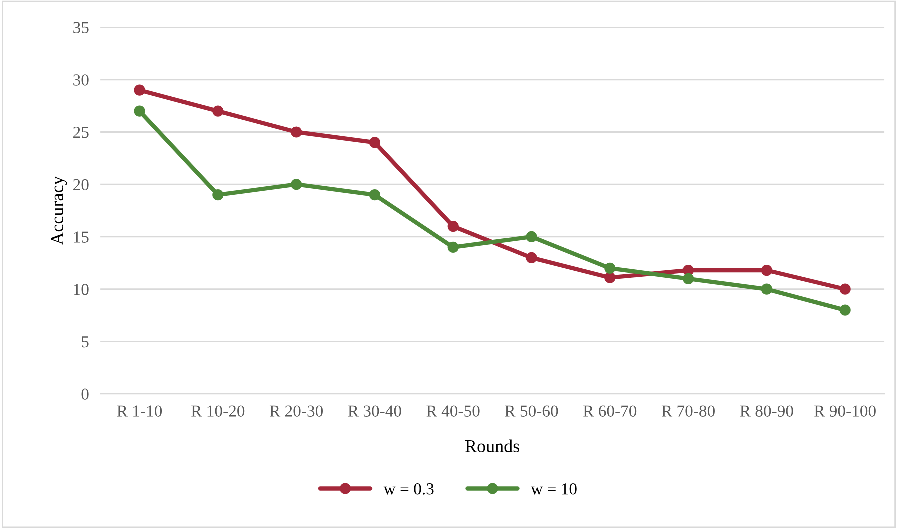 Image resolution: width=898 pixels, height=529 pixels. I want to click on y-tick-label: 0, so click(85, 394).